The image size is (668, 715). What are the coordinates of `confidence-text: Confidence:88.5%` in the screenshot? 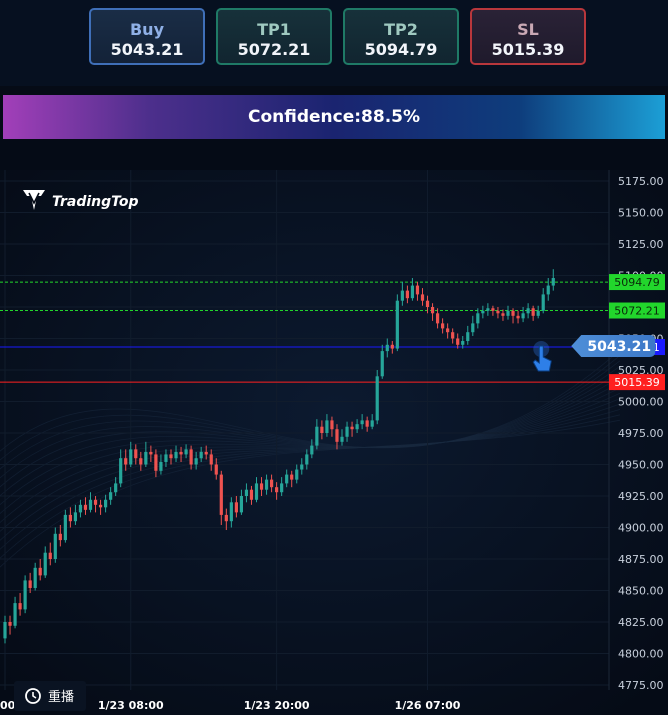 It's located at (334, 117).